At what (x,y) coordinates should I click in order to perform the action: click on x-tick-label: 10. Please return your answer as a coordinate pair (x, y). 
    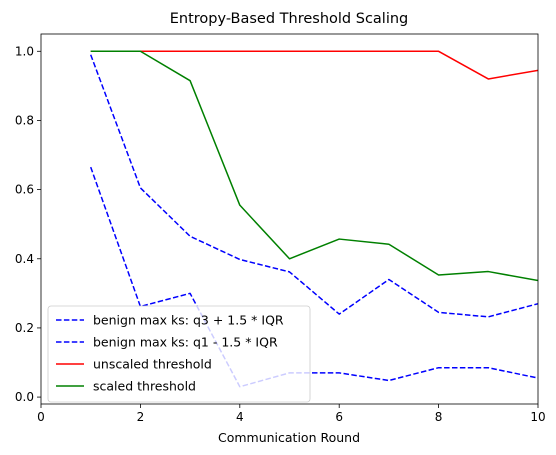
    Looking at the image, I should click on (537, 417).